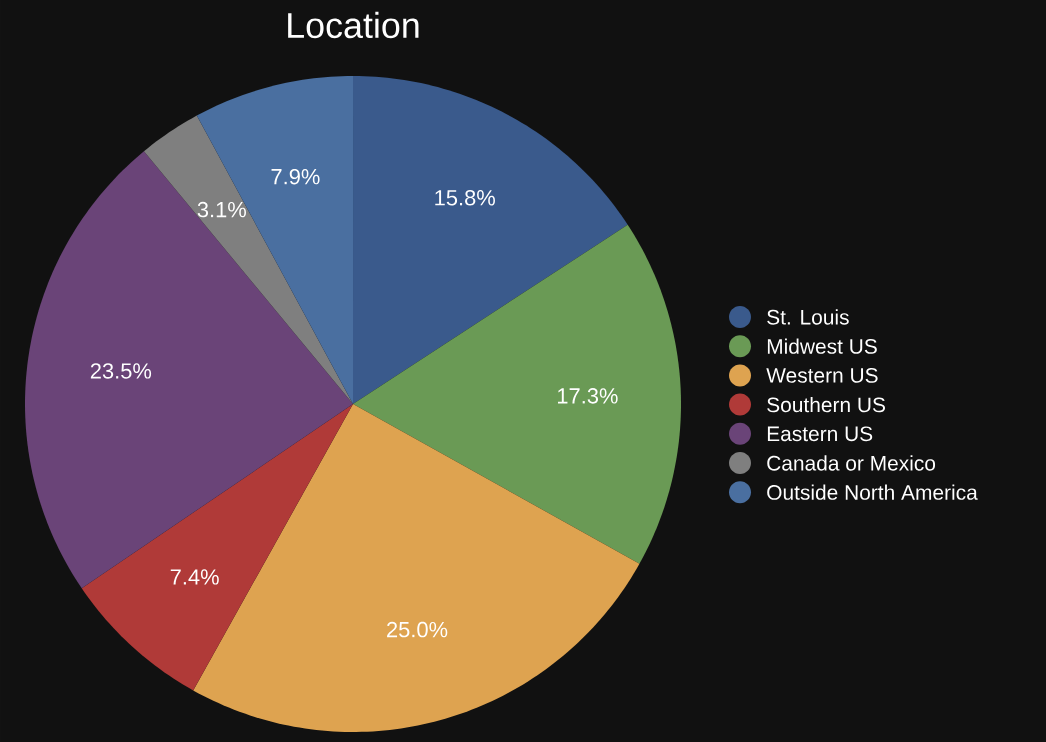  I want to click on legend-label: Eastern US, so click(820, 434).